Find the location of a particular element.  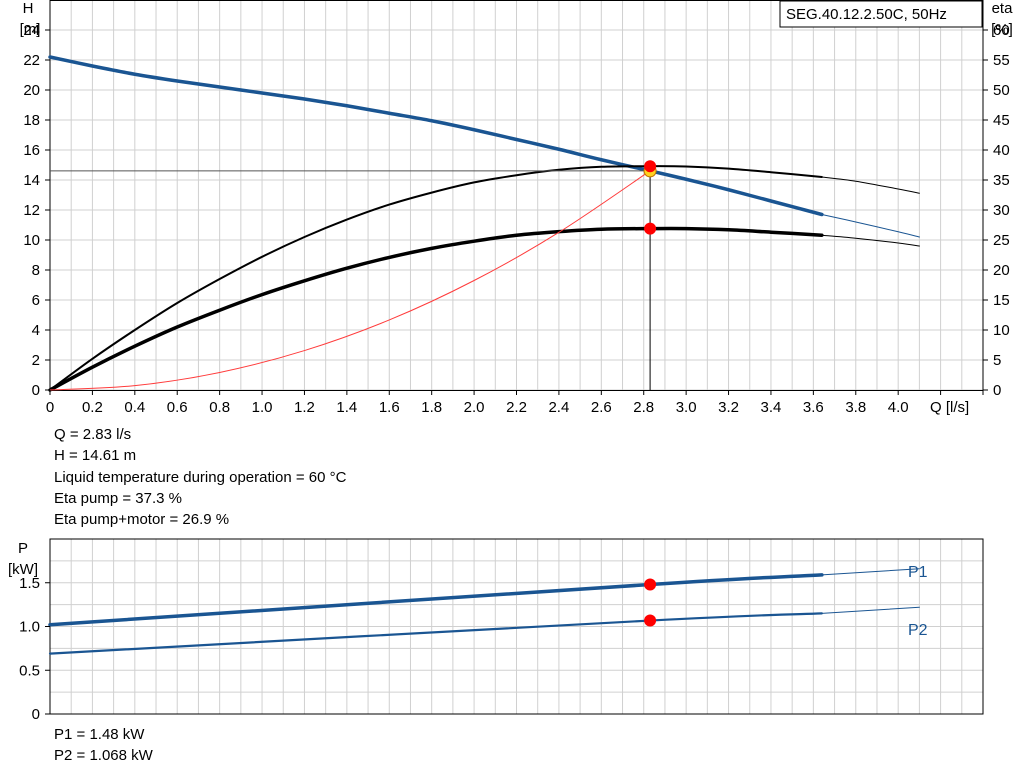

y-right-tick-label: 15 is located at coordinates (1001, 300).